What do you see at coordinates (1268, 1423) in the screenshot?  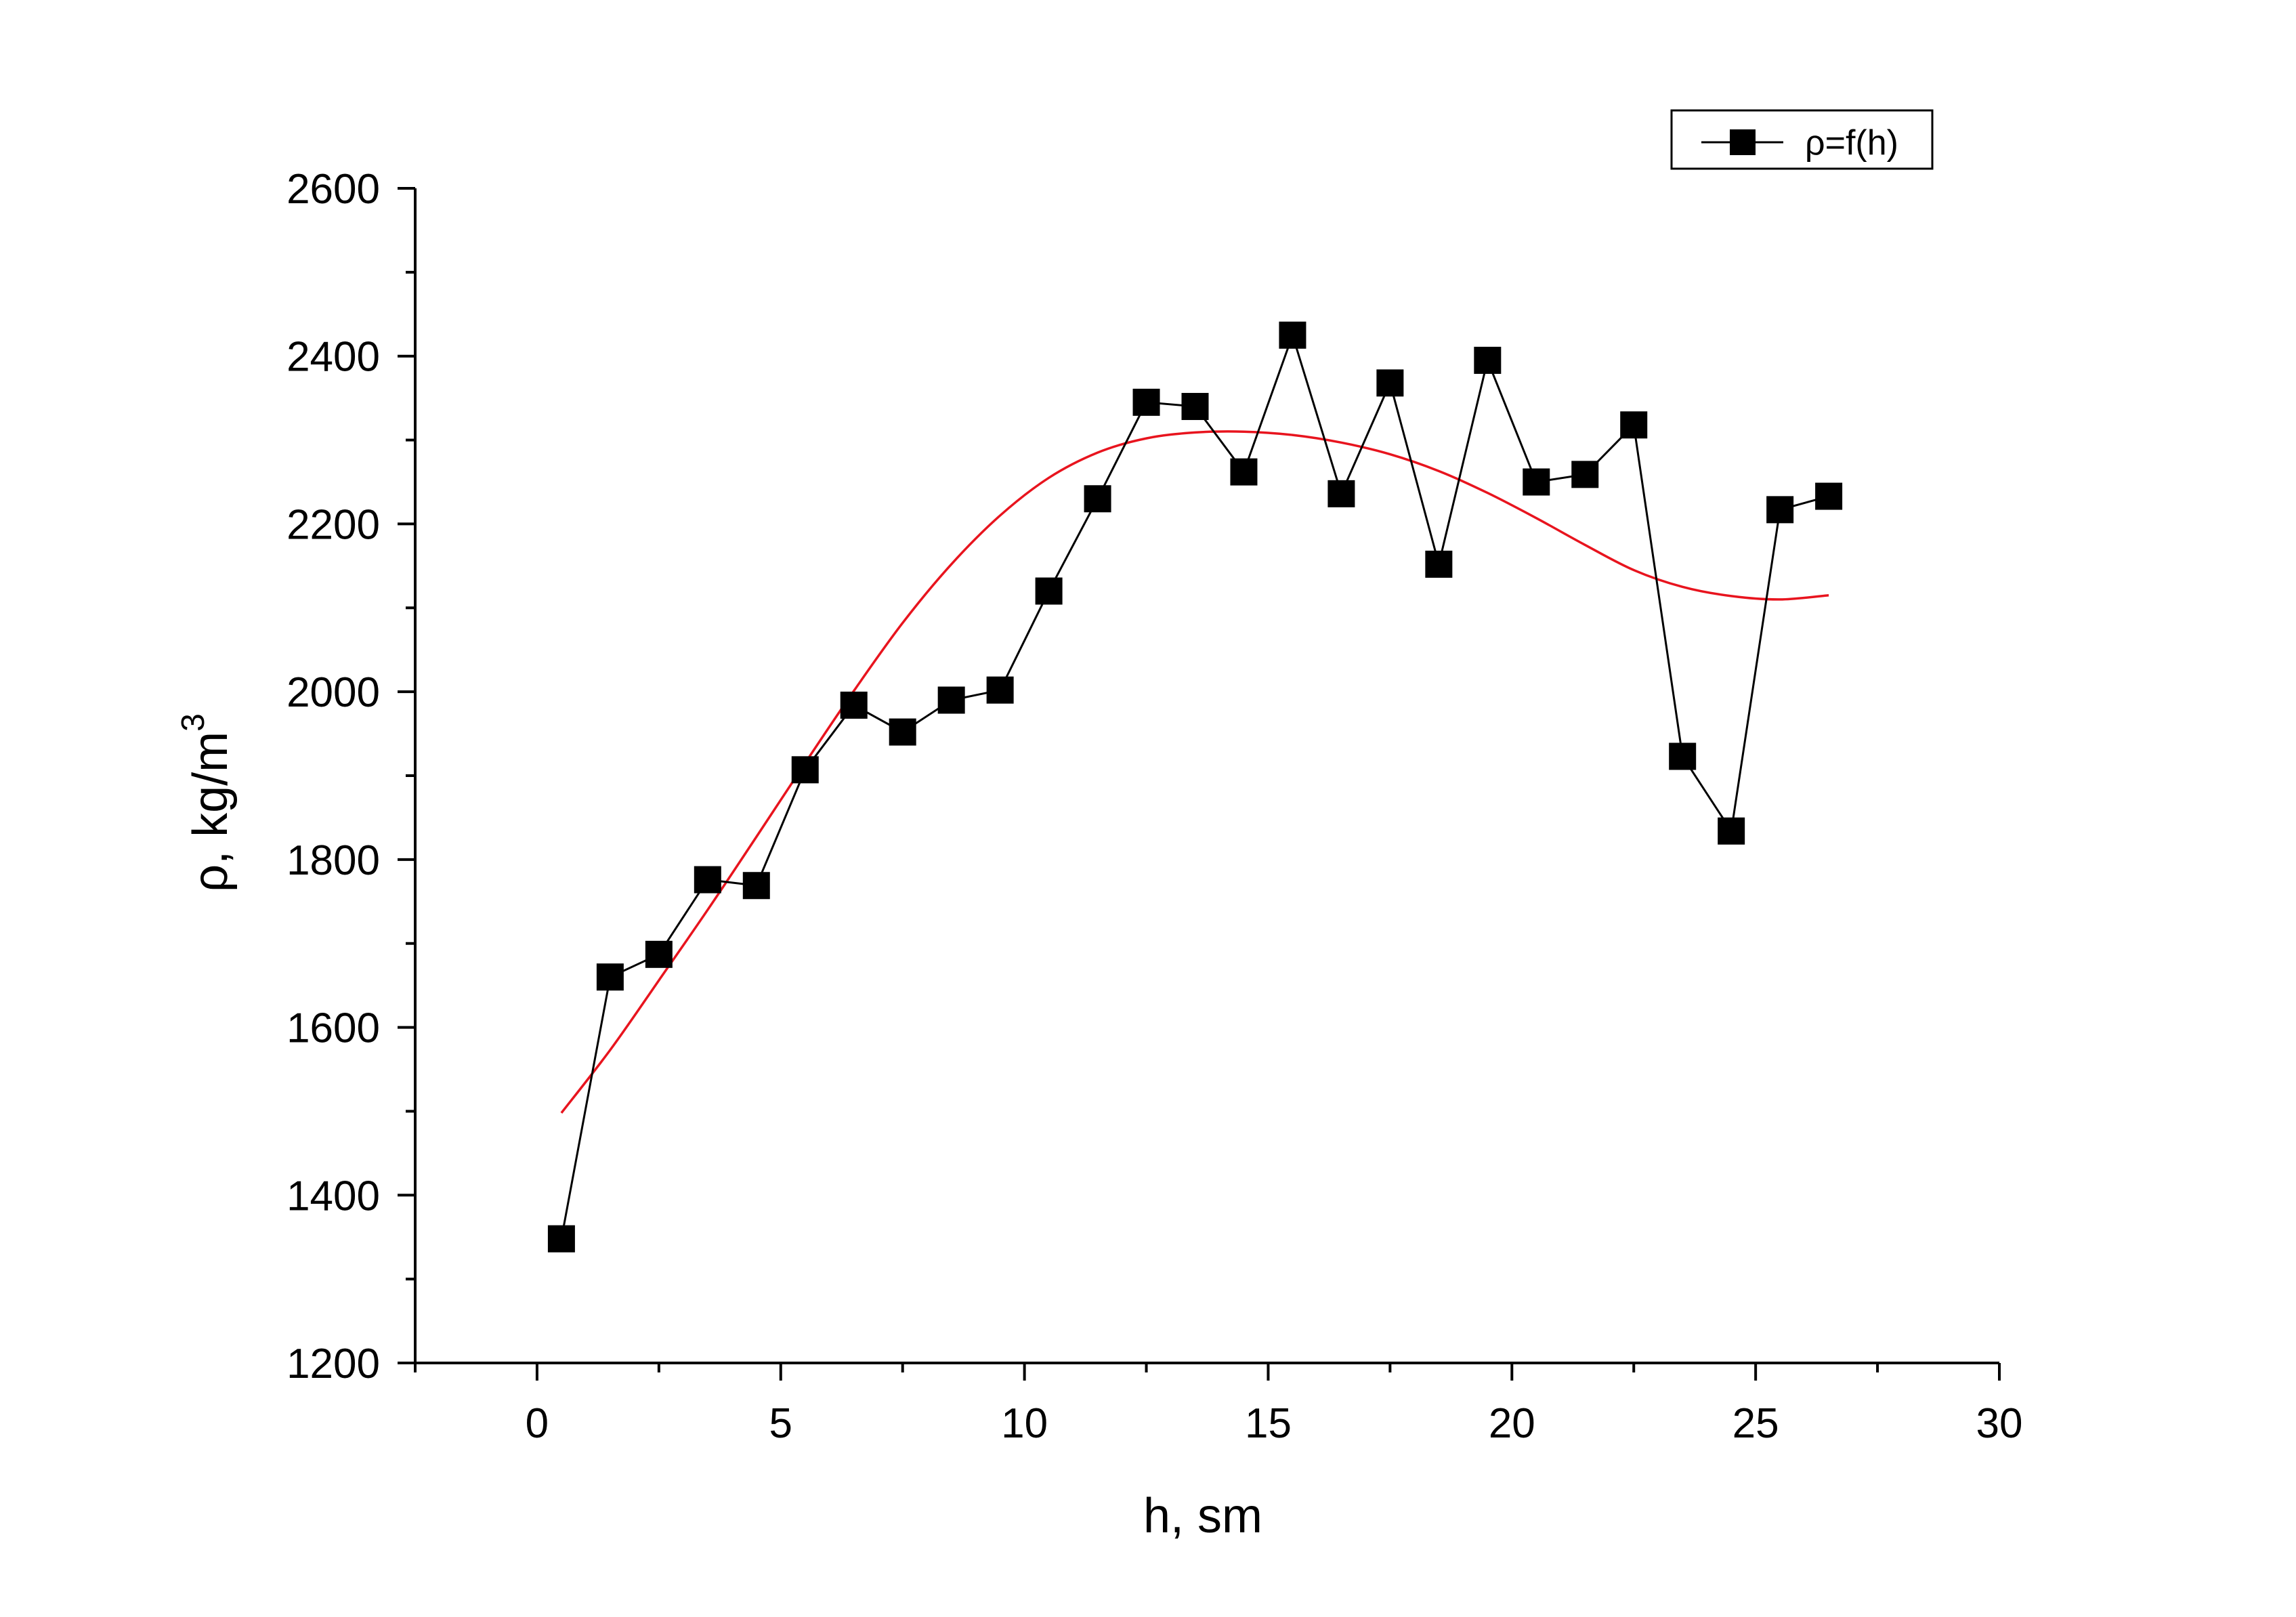 I see `x-tick-label: 15` at bounding box center [1268, 1423].